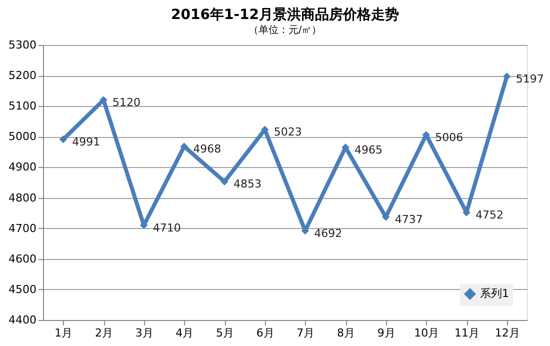  Describe the element at coordinates (104, 333) in the screenshot. I see `x-tick-label: 2月` at that location.